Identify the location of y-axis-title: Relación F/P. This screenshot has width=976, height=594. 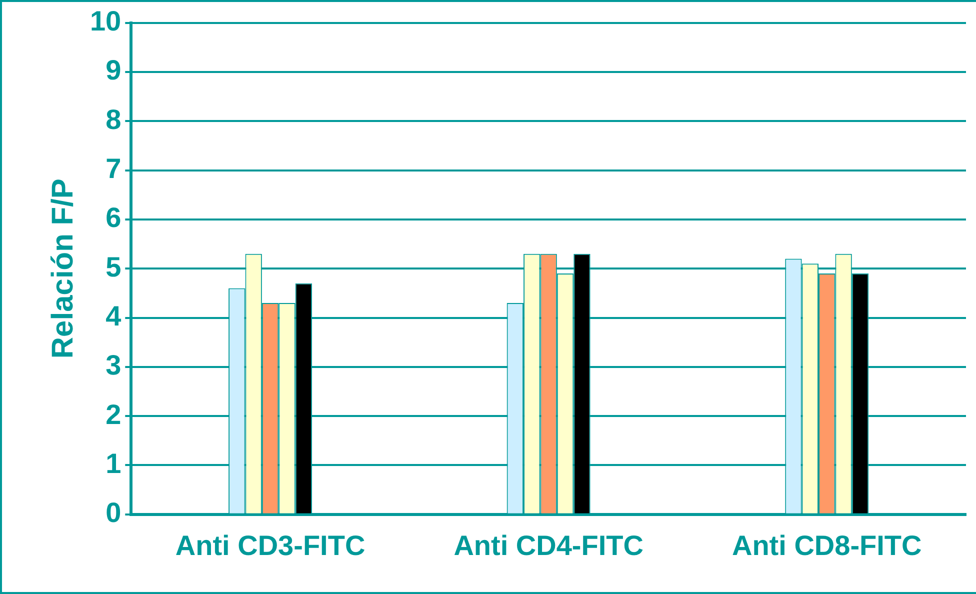
(63, 268).